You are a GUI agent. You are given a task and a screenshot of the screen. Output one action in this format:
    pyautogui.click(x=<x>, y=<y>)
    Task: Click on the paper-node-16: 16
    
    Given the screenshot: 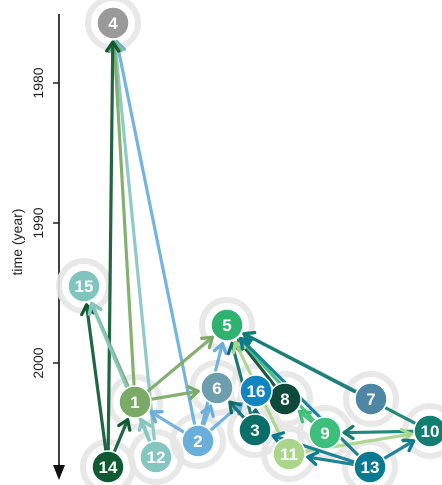 What is the action you would take?
    pyautogui.click(x=256, y=391)
    